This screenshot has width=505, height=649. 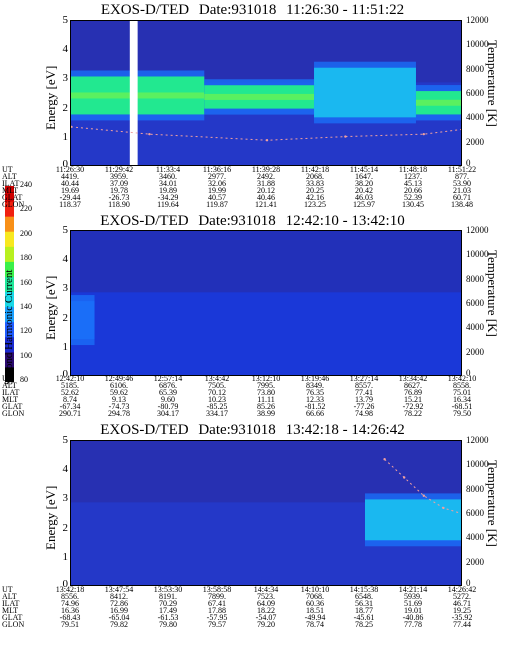 I want to click on orbit-cell: -81.52, so click(x=315, y=406).